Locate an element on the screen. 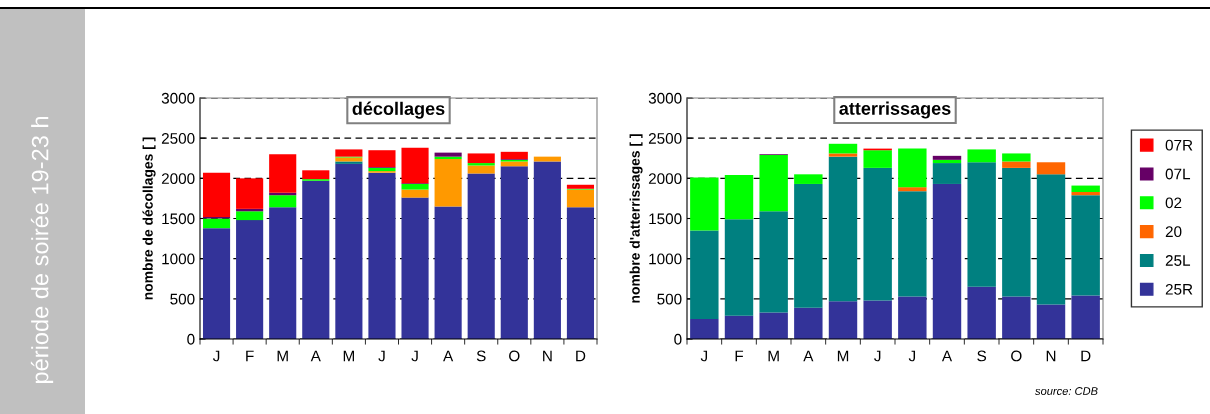 The width and height of the screenshot is (1210, 414). y-tick-label: 0 is located at coordinates (678, 339).